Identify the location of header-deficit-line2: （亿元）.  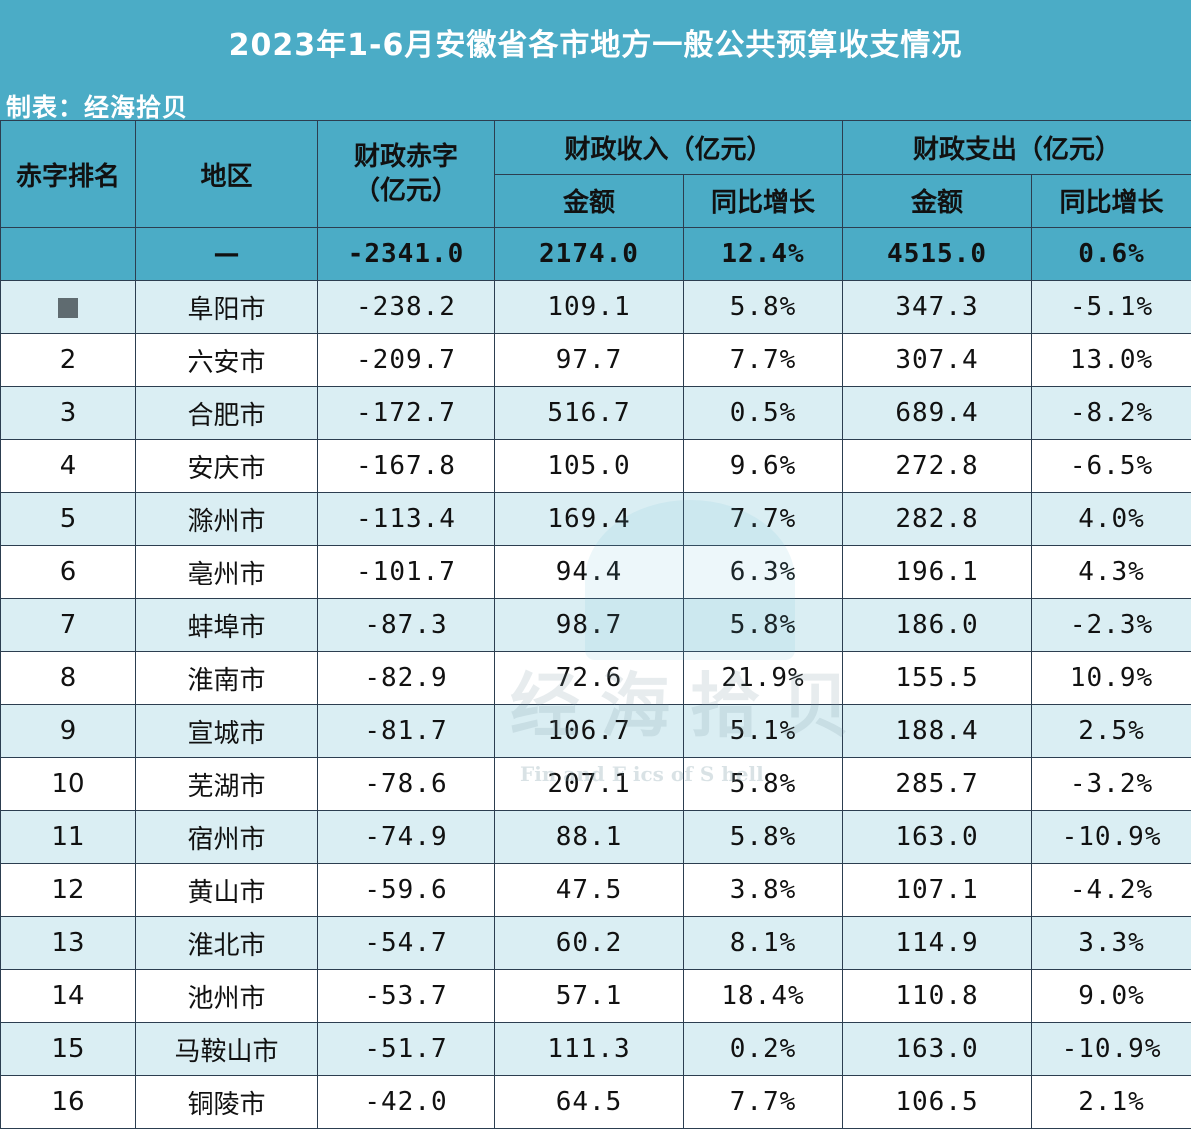
(405, 191).